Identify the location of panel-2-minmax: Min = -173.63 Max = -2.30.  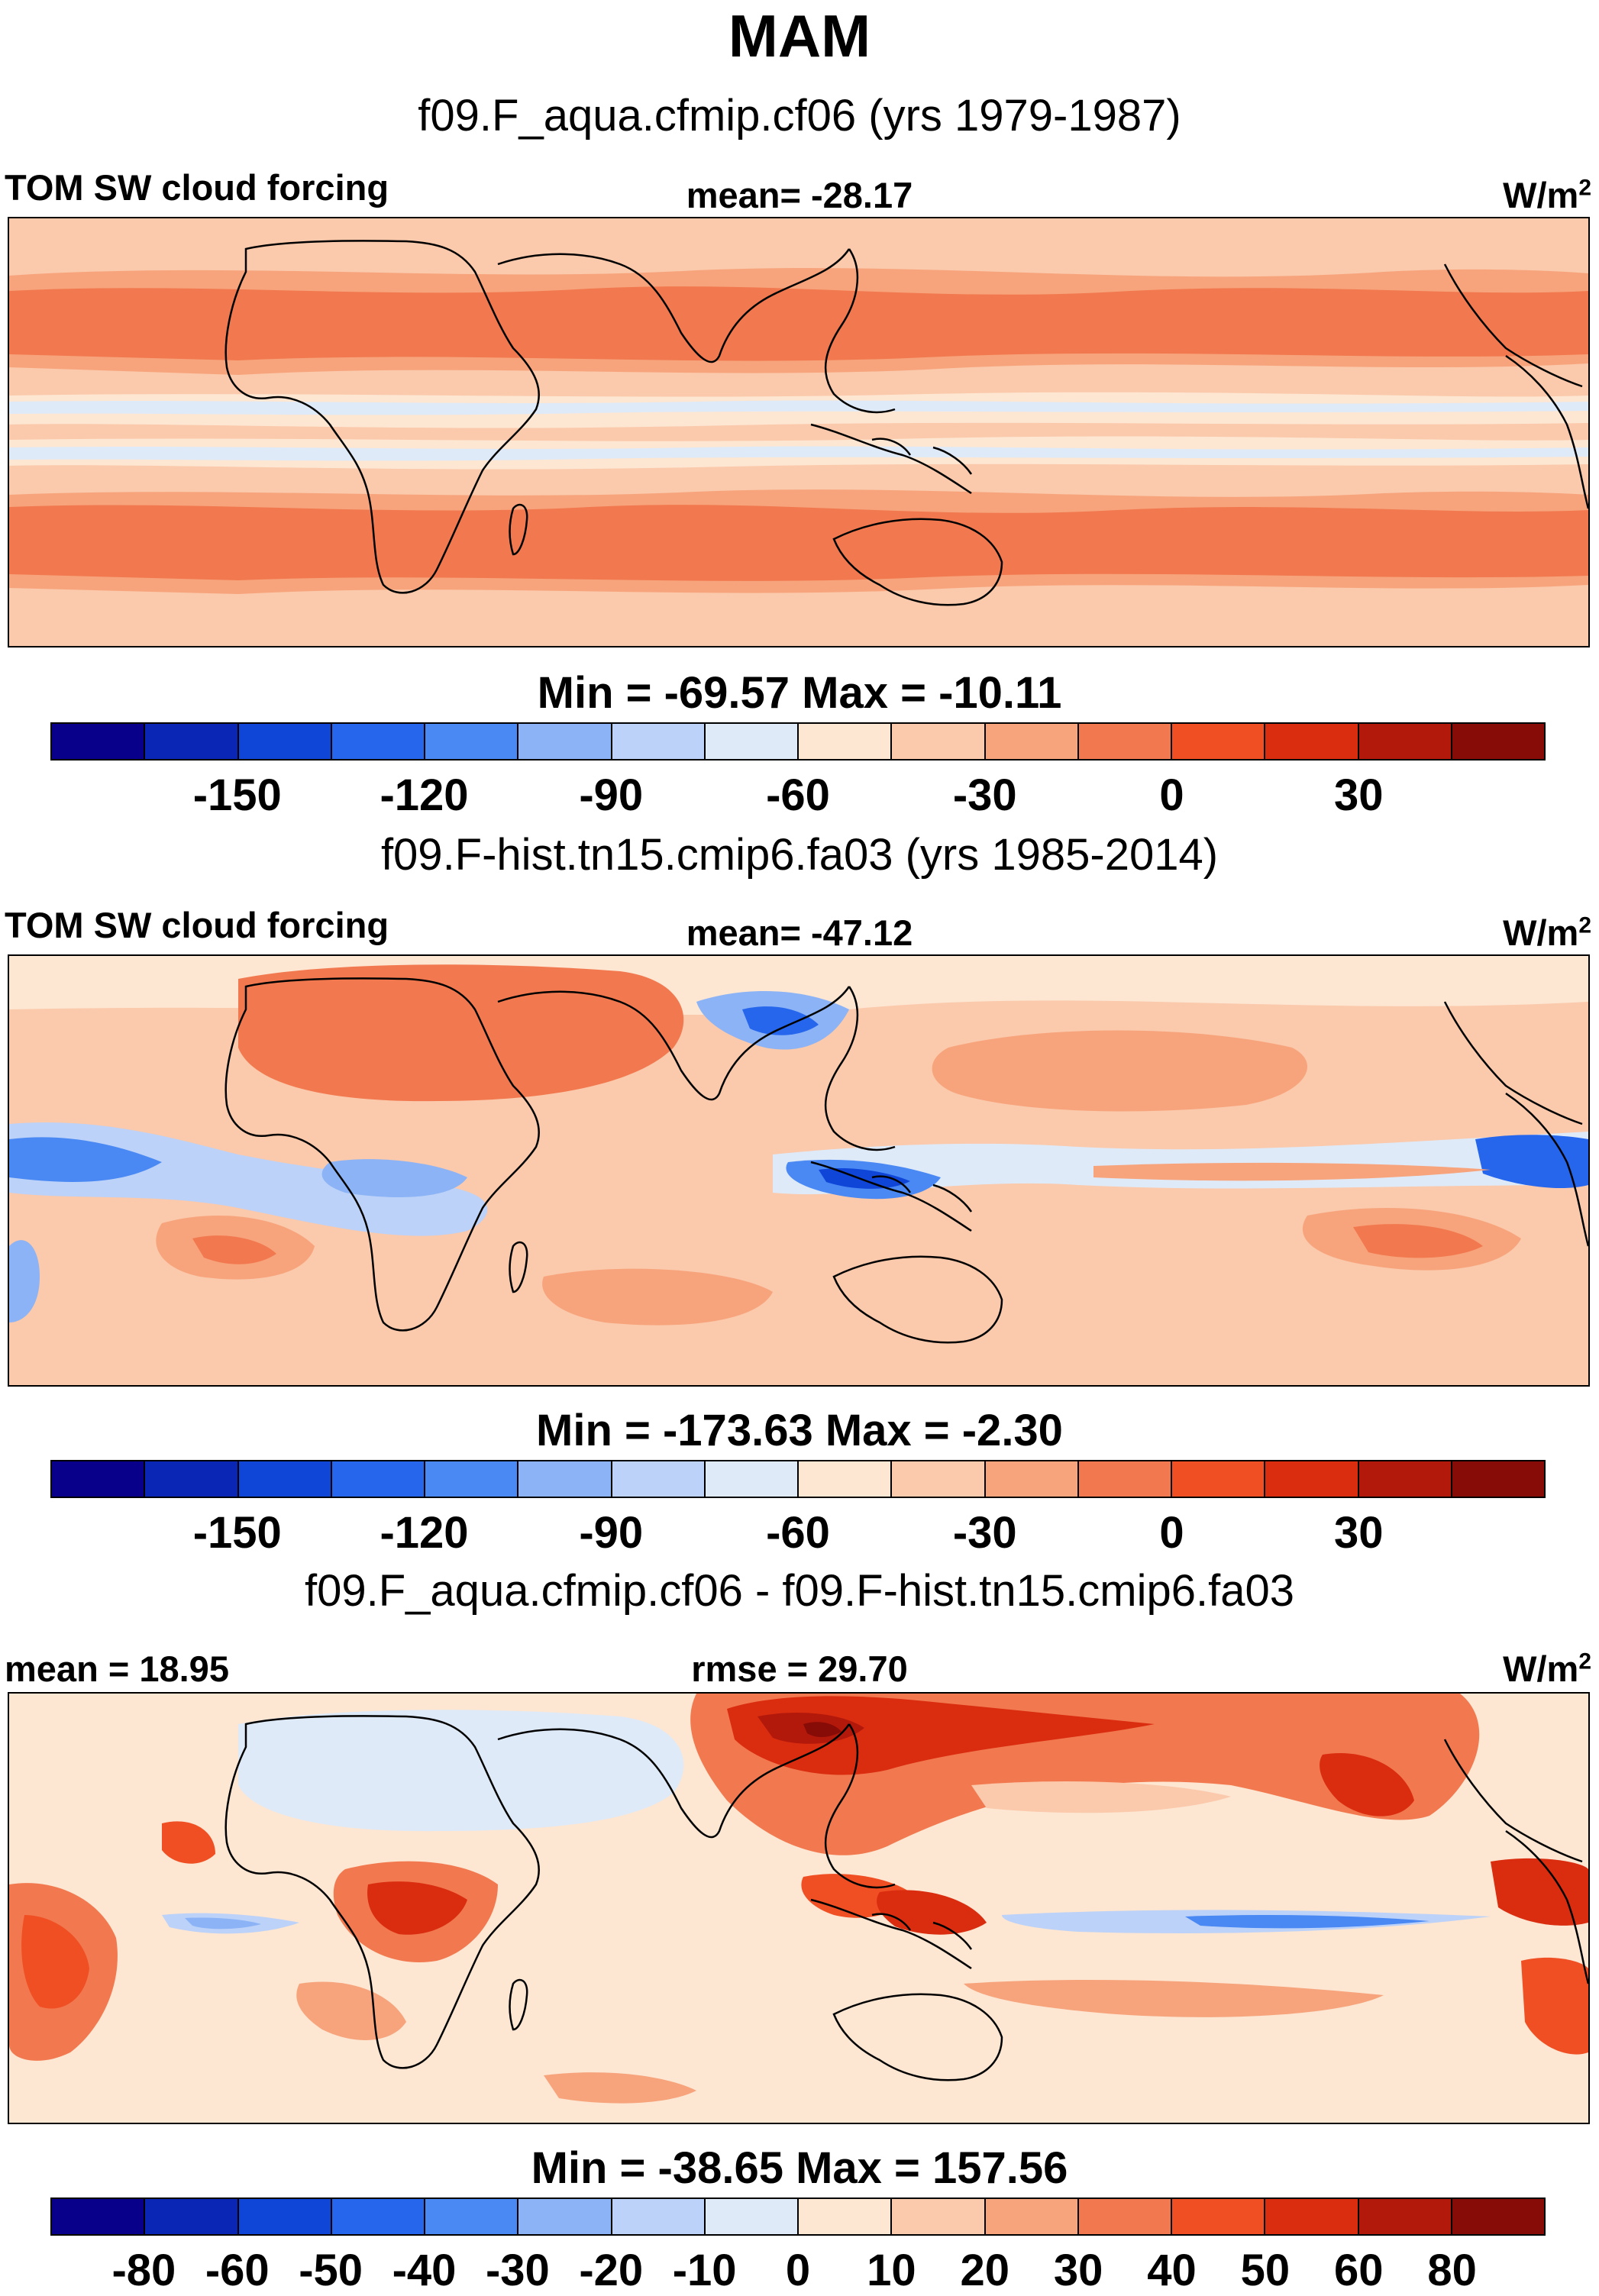
(799, 1430).